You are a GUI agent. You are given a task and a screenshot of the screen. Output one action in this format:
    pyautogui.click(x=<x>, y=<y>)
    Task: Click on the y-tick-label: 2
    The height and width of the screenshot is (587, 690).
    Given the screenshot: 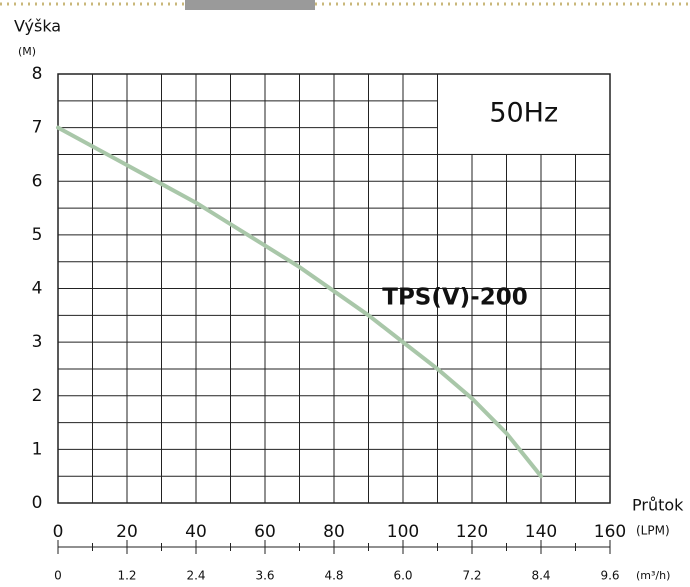 What is the action you would take?
    pyautogui.click(x=37, y=396)
    